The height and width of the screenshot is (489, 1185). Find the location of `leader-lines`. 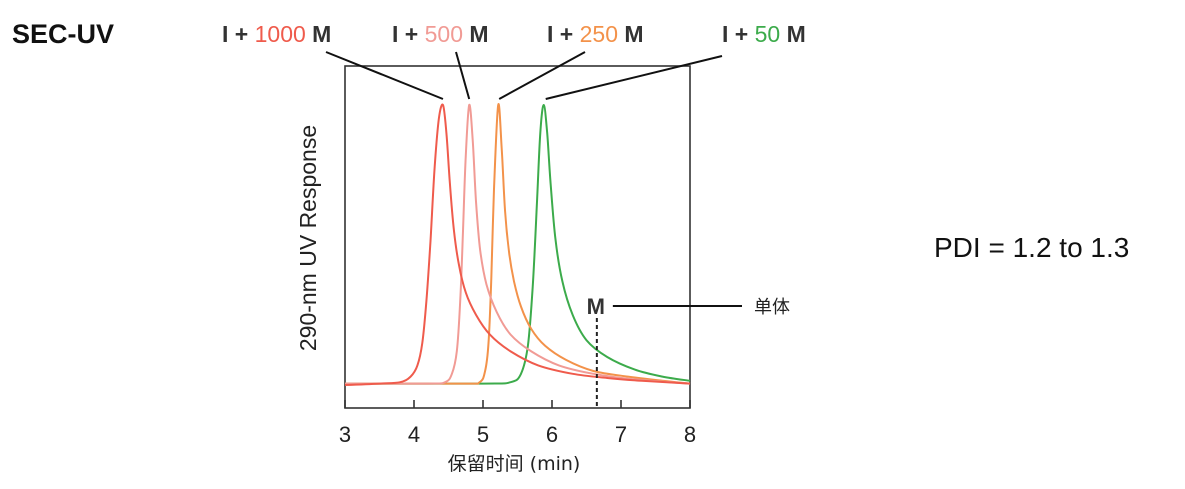

leader-lines is located at coordinates (524, 75).